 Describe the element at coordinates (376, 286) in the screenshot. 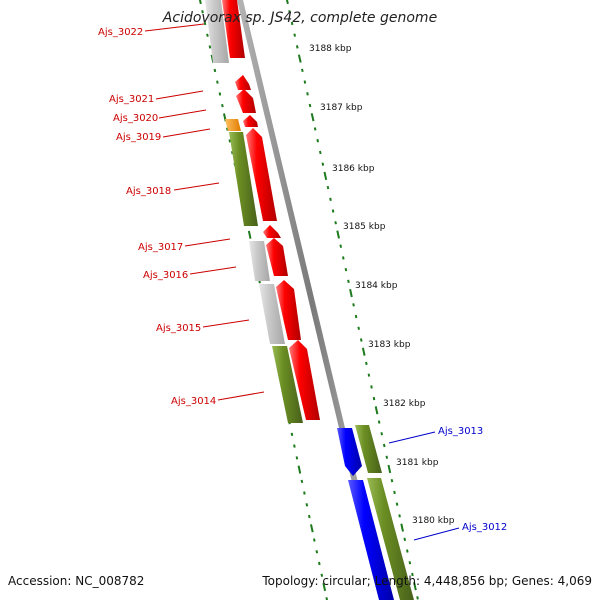

I see `scale-label: 3184 kbp` at that location.